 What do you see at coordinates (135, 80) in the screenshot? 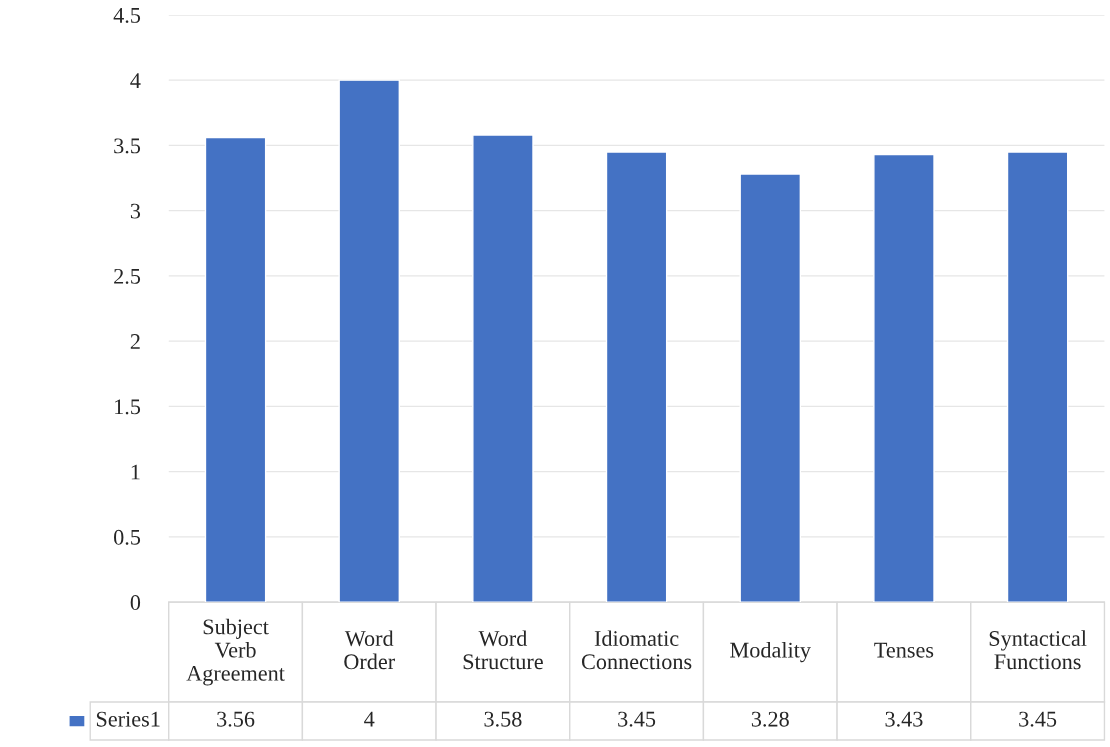
I see `y-tick-label: 4` at bounding box center [135, 80].